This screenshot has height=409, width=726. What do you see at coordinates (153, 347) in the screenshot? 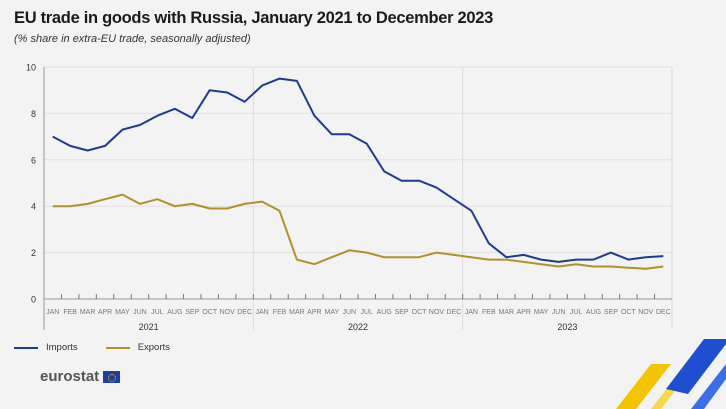
I see `legend-label-exports: Exports` at bounding box center [153, 347].